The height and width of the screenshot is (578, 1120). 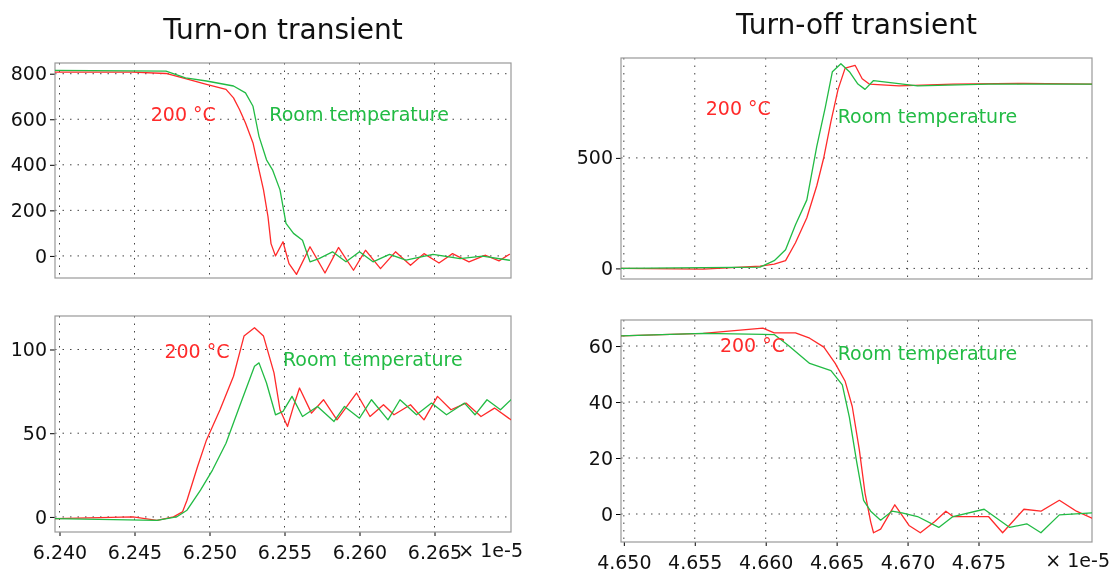 What do you see at coordinates (60, 551) in the screenshot?
I see `x-tick-label: 6.240` at bounding box center [60, 551].